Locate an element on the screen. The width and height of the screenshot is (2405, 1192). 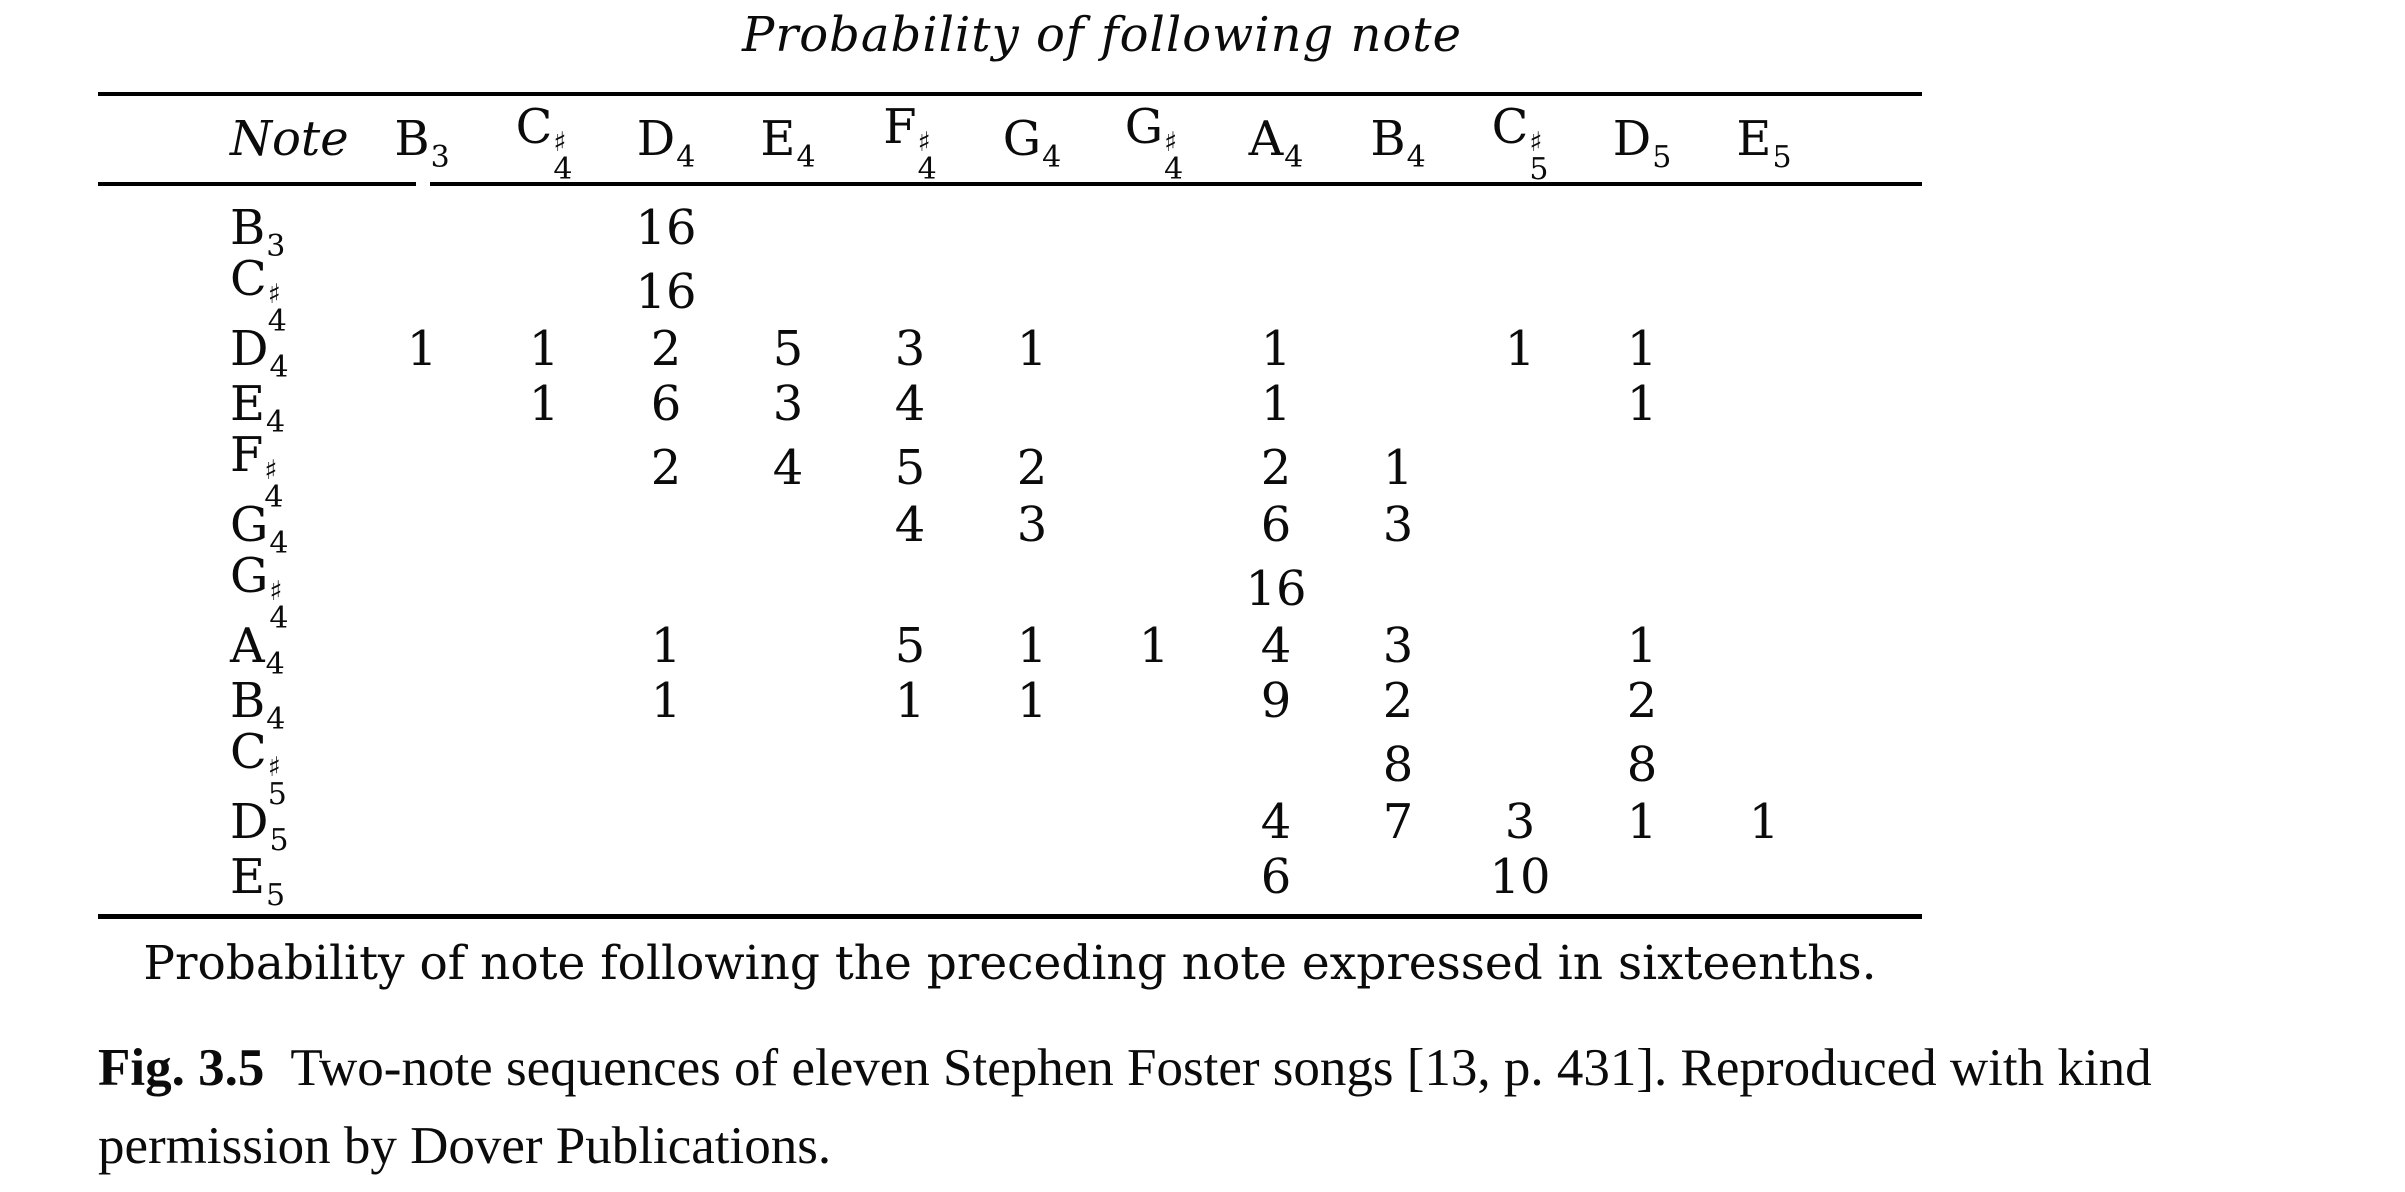
table-row: C ♯ 5 8 8 is located at coordinates (1010, 769).